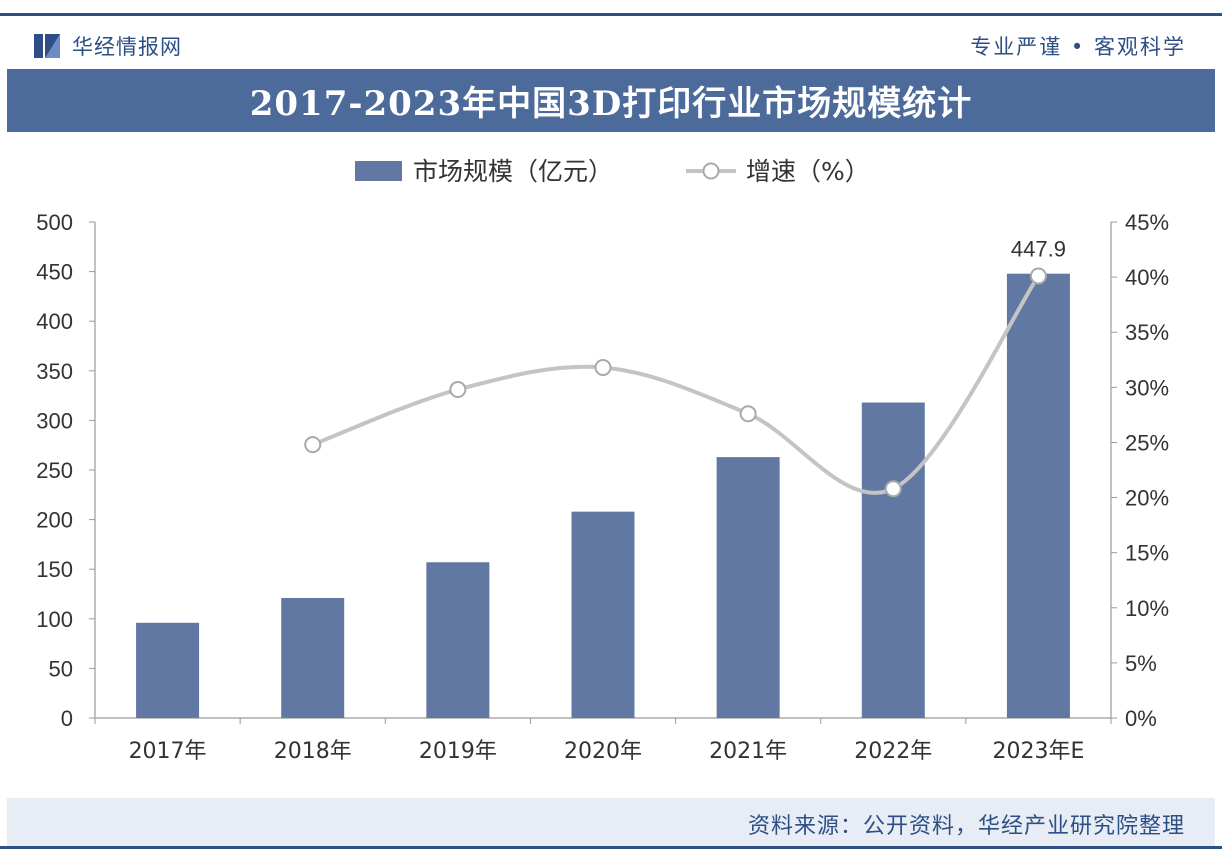 Image resolution: width=1222 pixels, height=860 pixels. I want to click on y-left-tick-label: 500, so click(54, 222).